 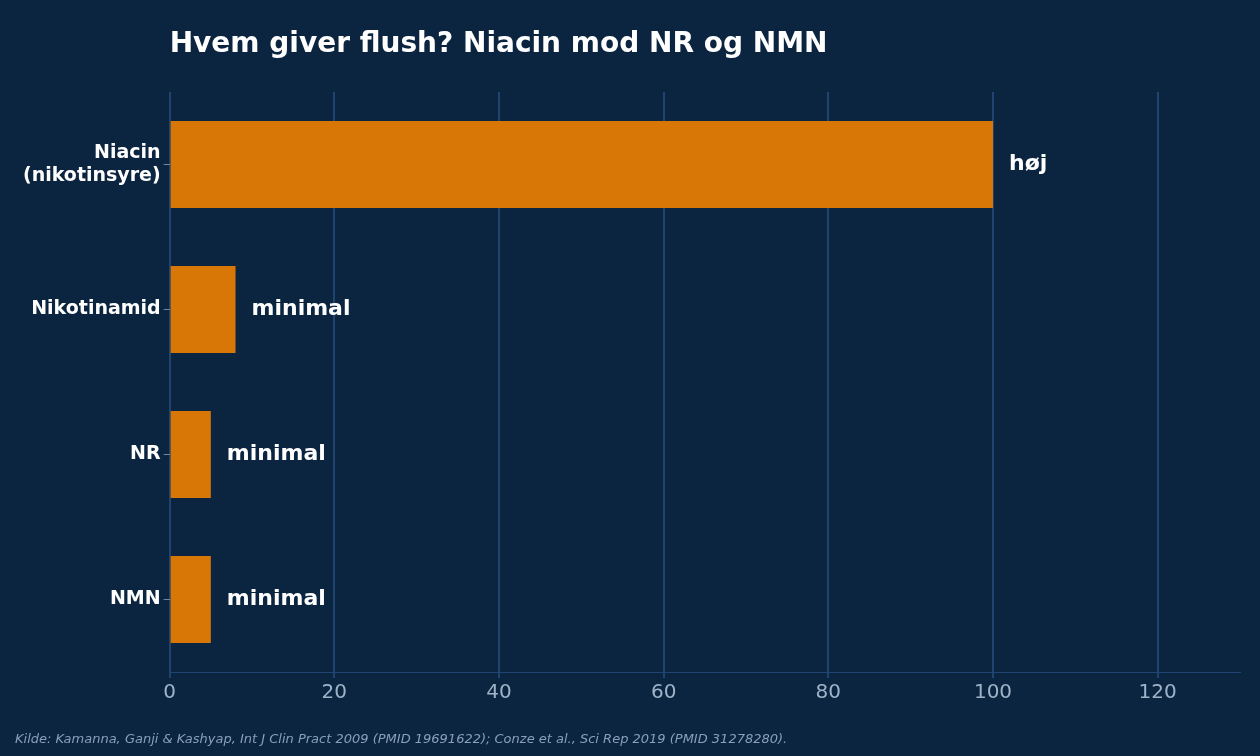 I want to click on x-tick-label: 120, so click(x=1157, y=691).